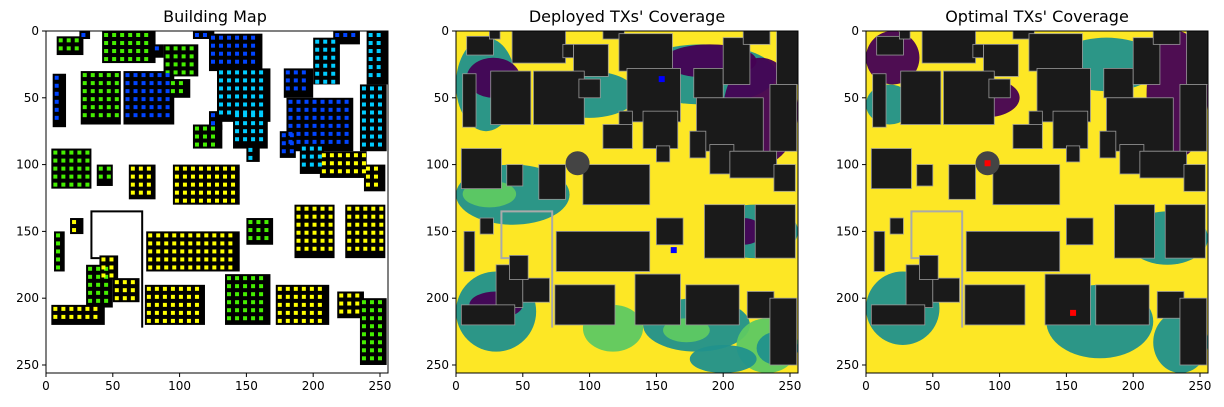 This screenshot has height=407, width=1224. I want to click on outline-structure, so click(527, 269).